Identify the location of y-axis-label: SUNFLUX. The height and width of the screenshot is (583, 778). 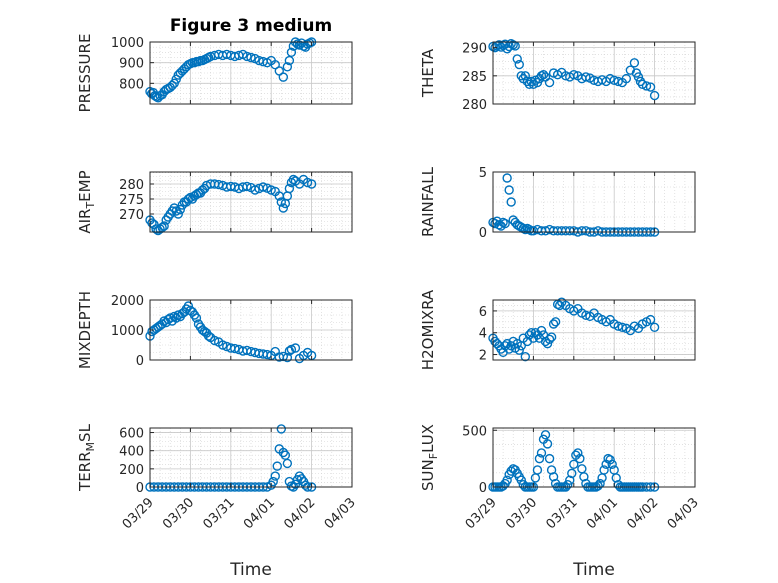
(429, 457).